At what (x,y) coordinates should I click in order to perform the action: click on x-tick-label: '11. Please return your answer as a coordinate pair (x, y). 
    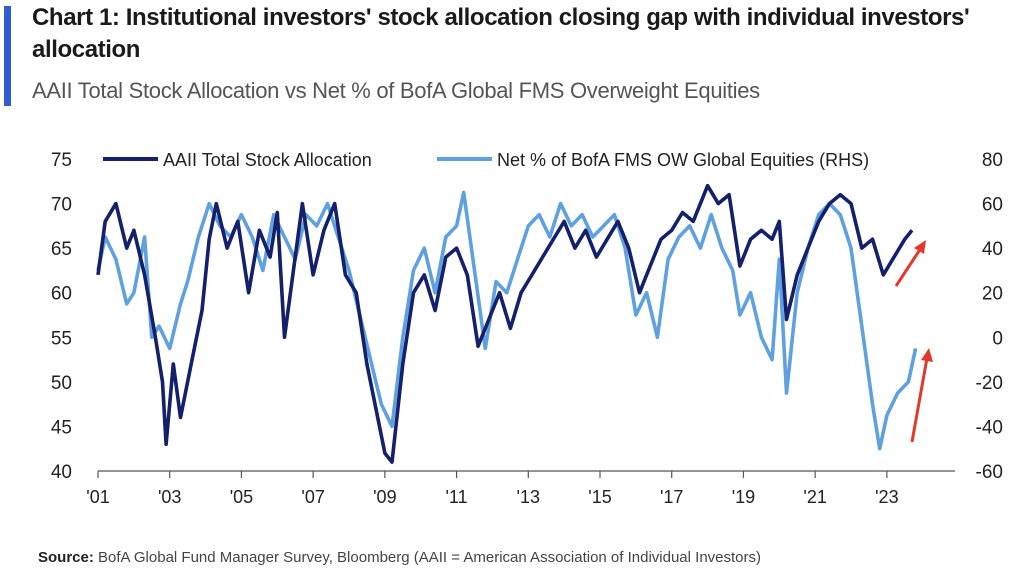
    Looking at the image, I should click on (457, 497).